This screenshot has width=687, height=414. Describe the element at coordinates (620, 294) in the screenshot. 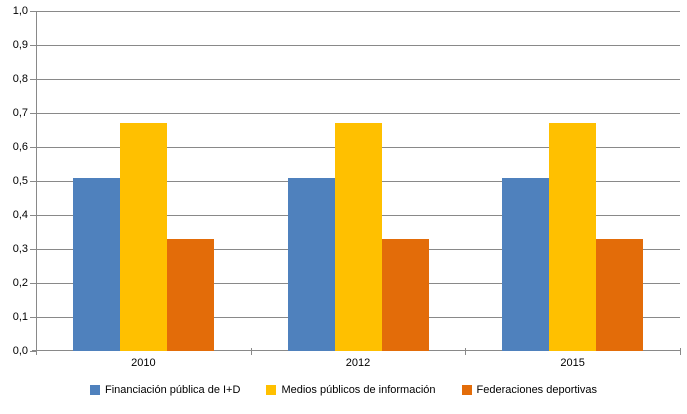

I see `bar-2015-series2` at that location.